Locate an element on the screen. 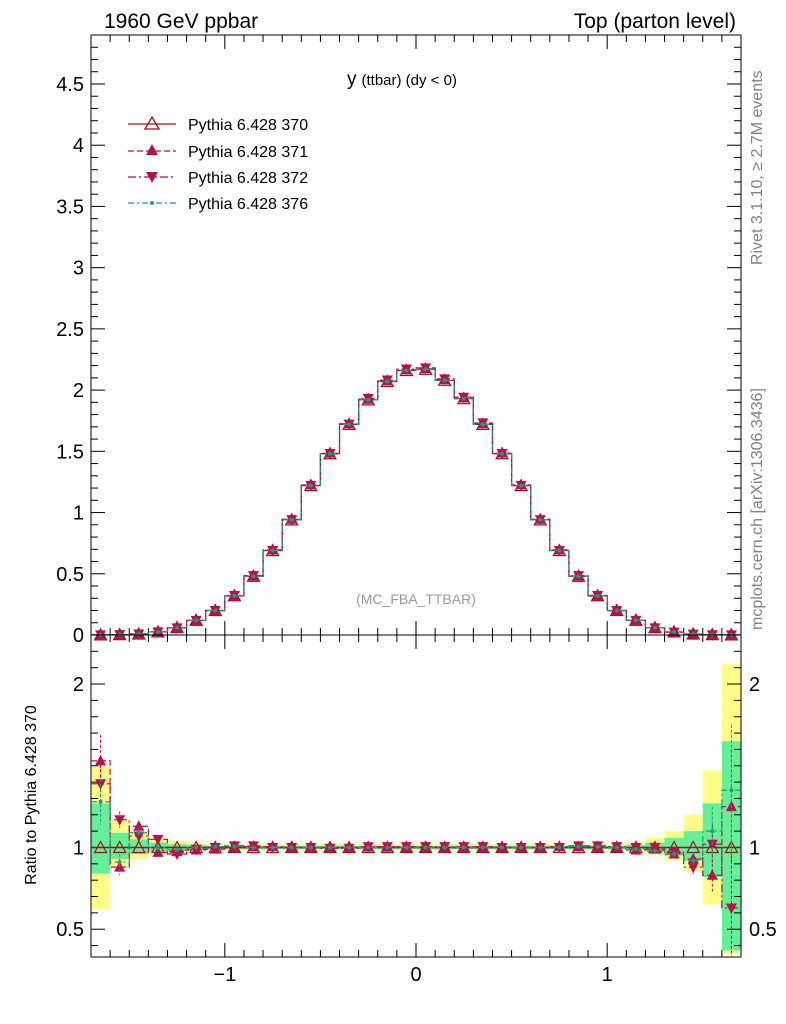  legend-entry-371: Pythia 6.428 371 is located at coordinates (218, 152).